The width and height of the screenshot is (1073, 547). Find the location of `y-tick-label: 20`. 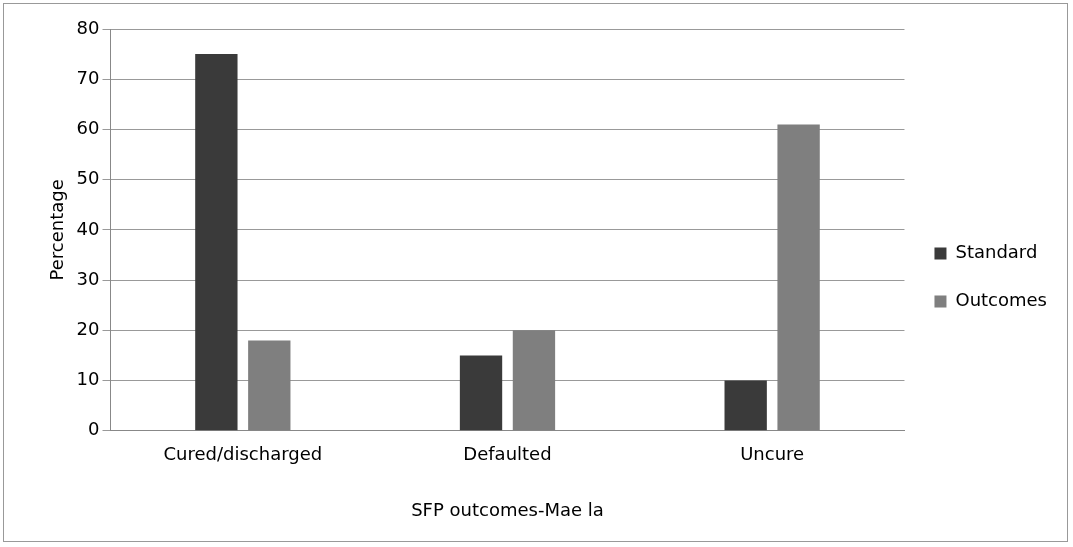

y-tick-label: 20 is located at coordinates (88, 329).